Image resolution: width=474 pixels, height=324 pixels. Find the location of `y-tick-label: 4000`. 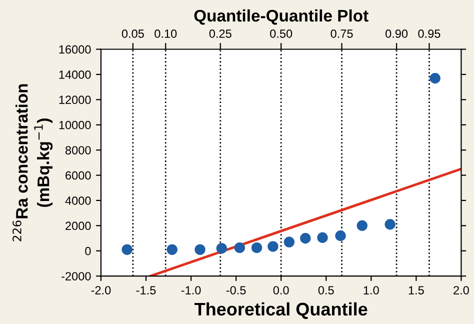

y-tick-label: 4000 is located at coordinates (78, 200).